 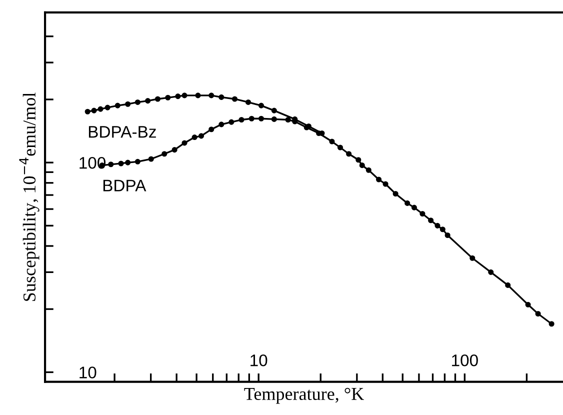 I want to click on y-axis-title: Susceptibility, 10$^{−4}$emu/mol, so click(x=29, y=196).